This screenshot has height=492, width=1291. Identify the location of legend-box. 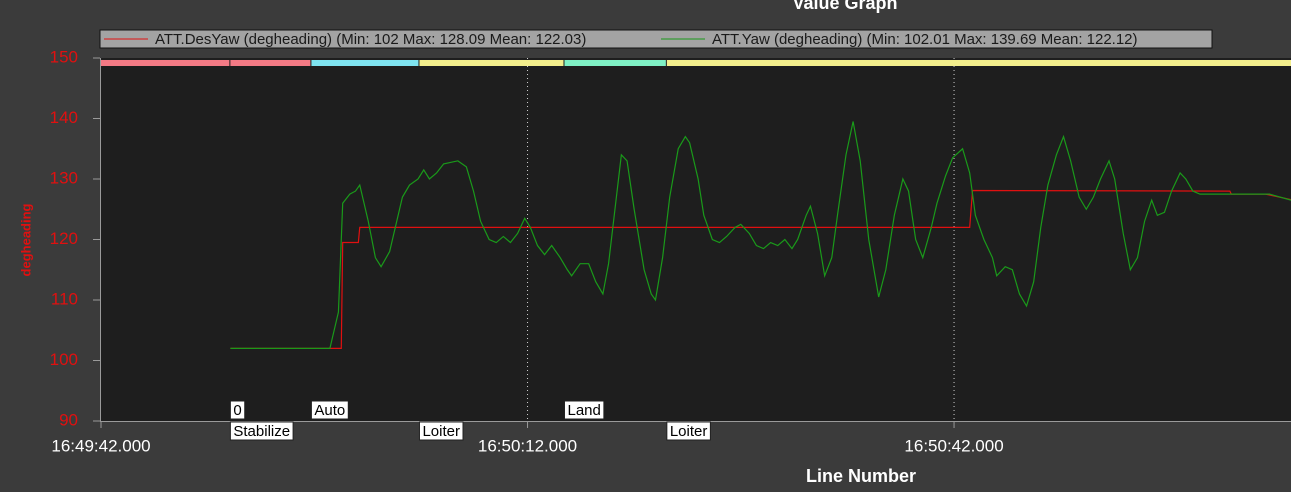
(656, 39).